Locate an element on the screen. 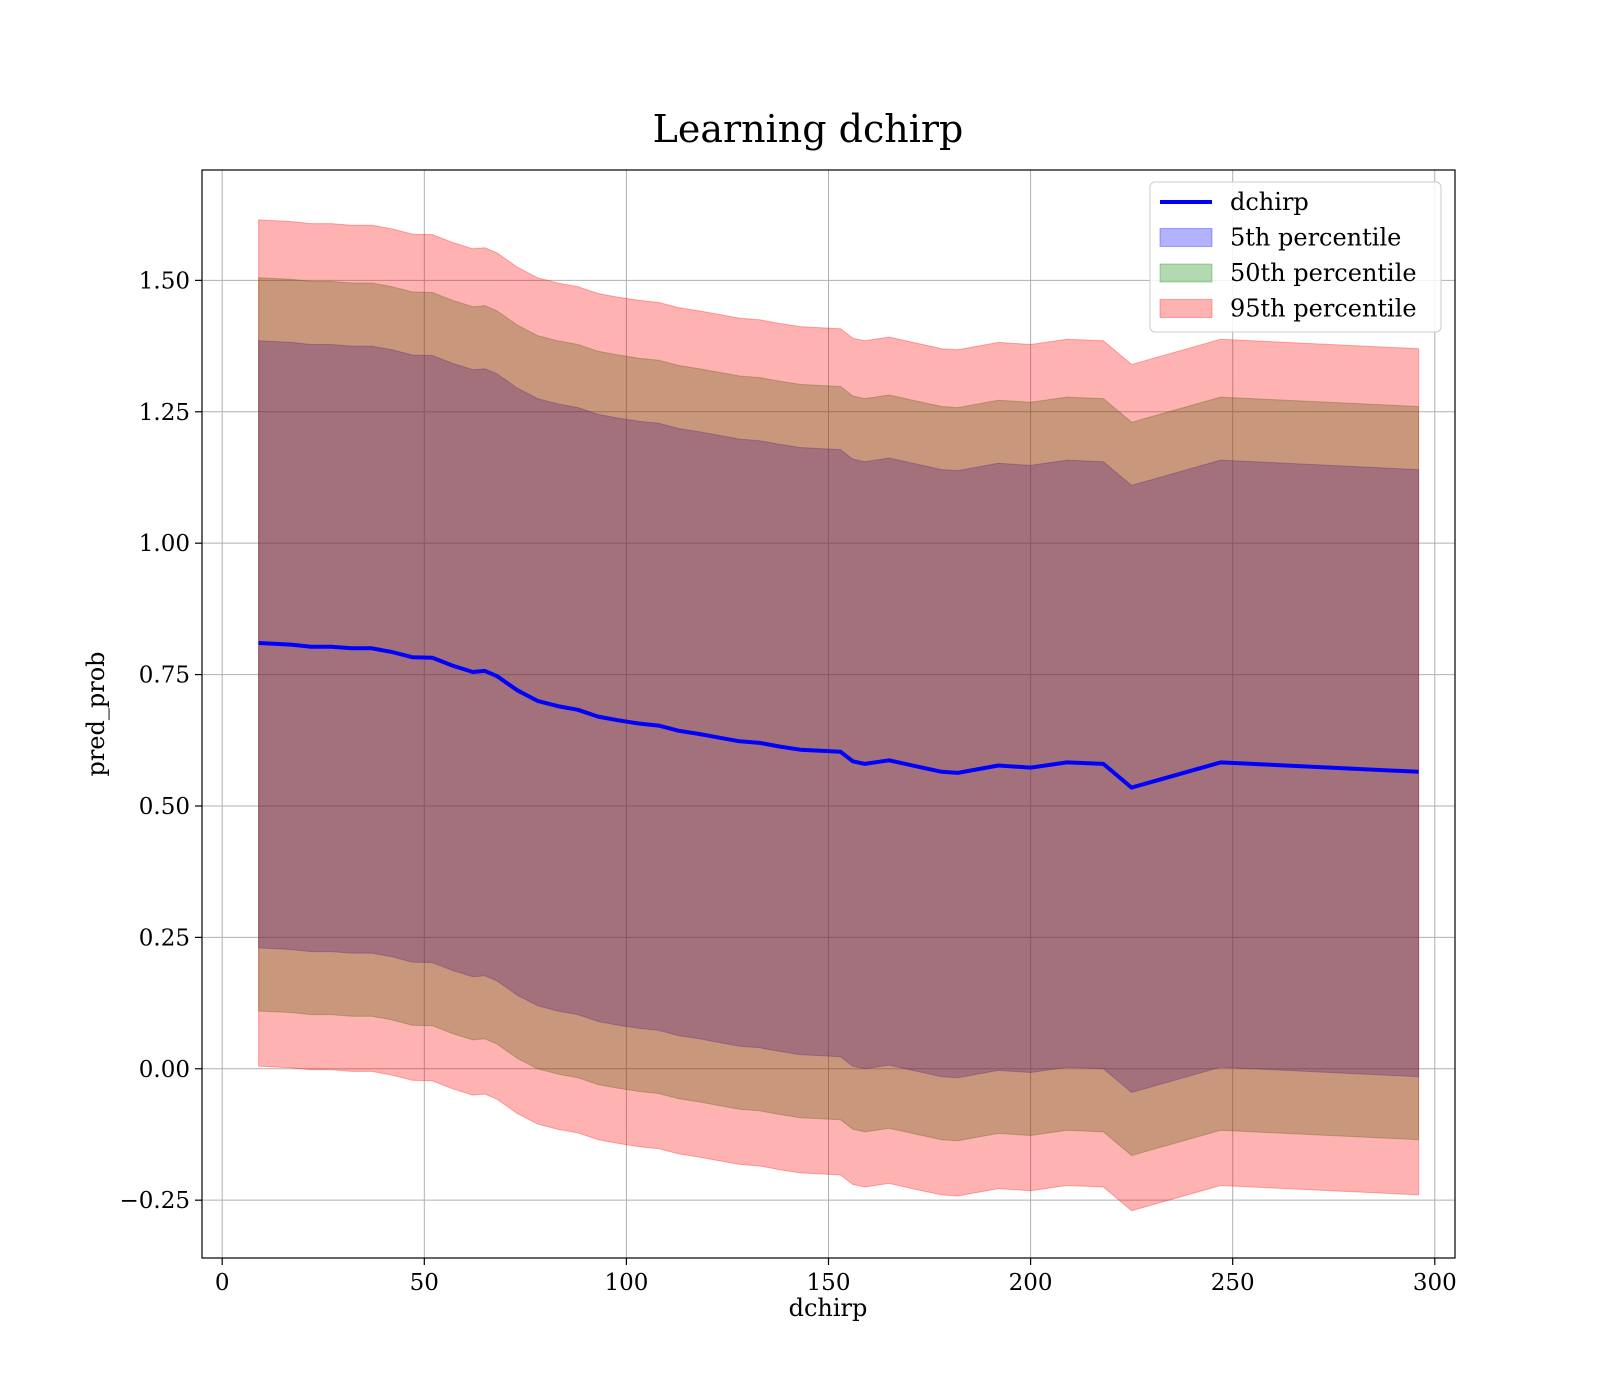 The height and width of the screenshot is (1400, 1600). y-tick-label: 0.50 is located at coordinates (164, 807).